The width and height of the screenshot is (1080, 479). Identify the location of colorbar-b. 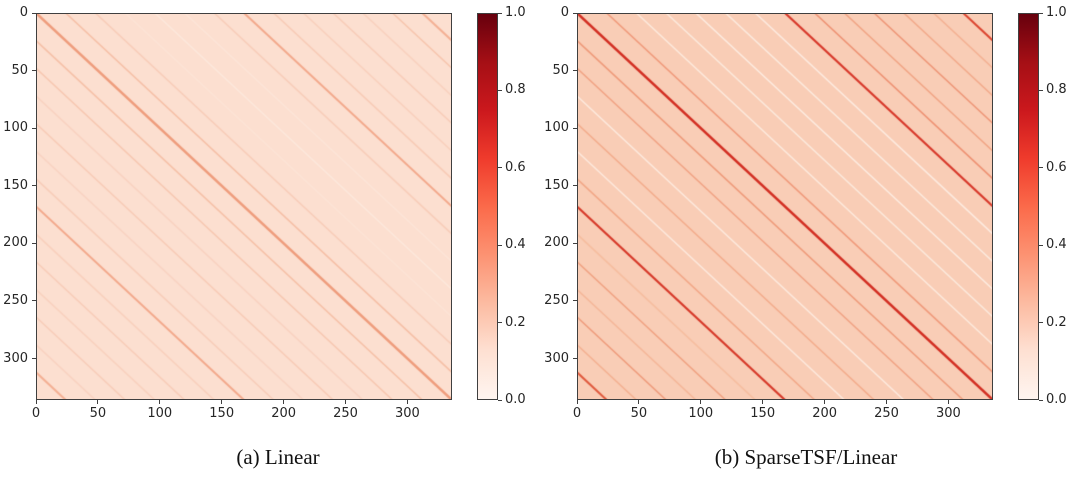
(1028, 206).